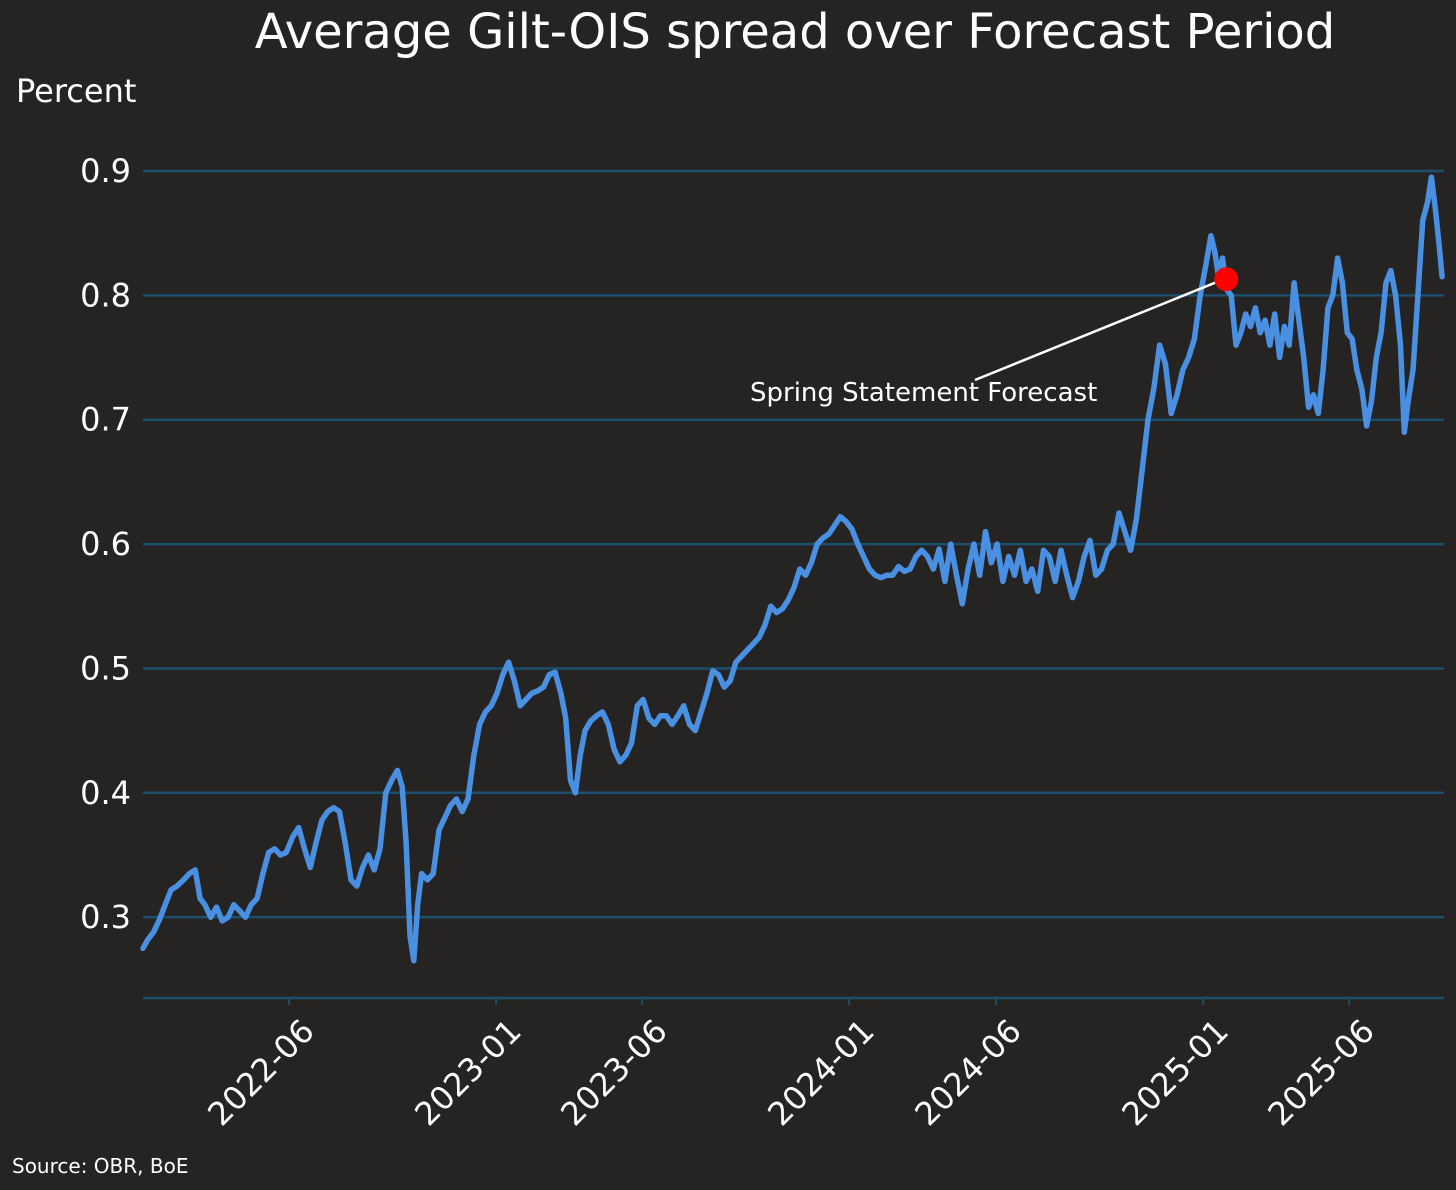 Image resolution: width=1456 pixels, height=1190 pixels. Describe the element at coordinates (924, 393) in the screenshot. I see `annotation-label: Spring Statement Forecast` at that location.